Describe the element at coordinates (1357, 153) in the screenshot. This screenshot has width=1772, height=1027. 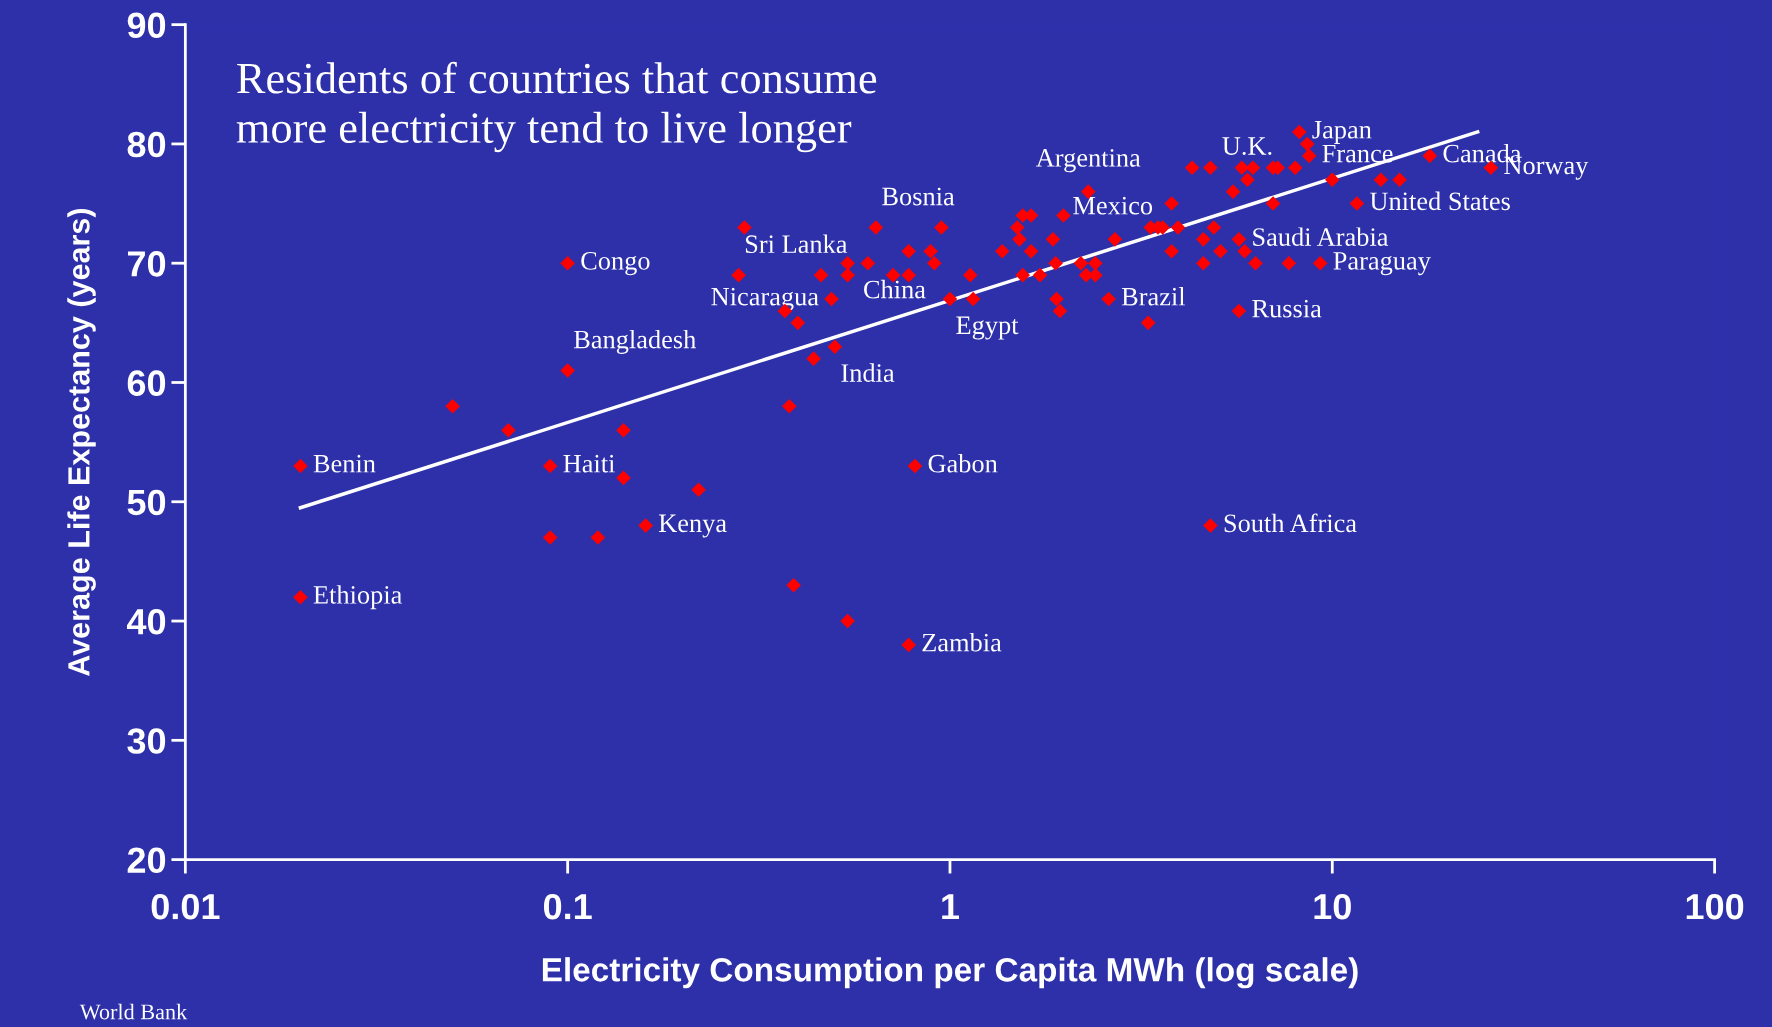
I see `annotation: France` at that location.